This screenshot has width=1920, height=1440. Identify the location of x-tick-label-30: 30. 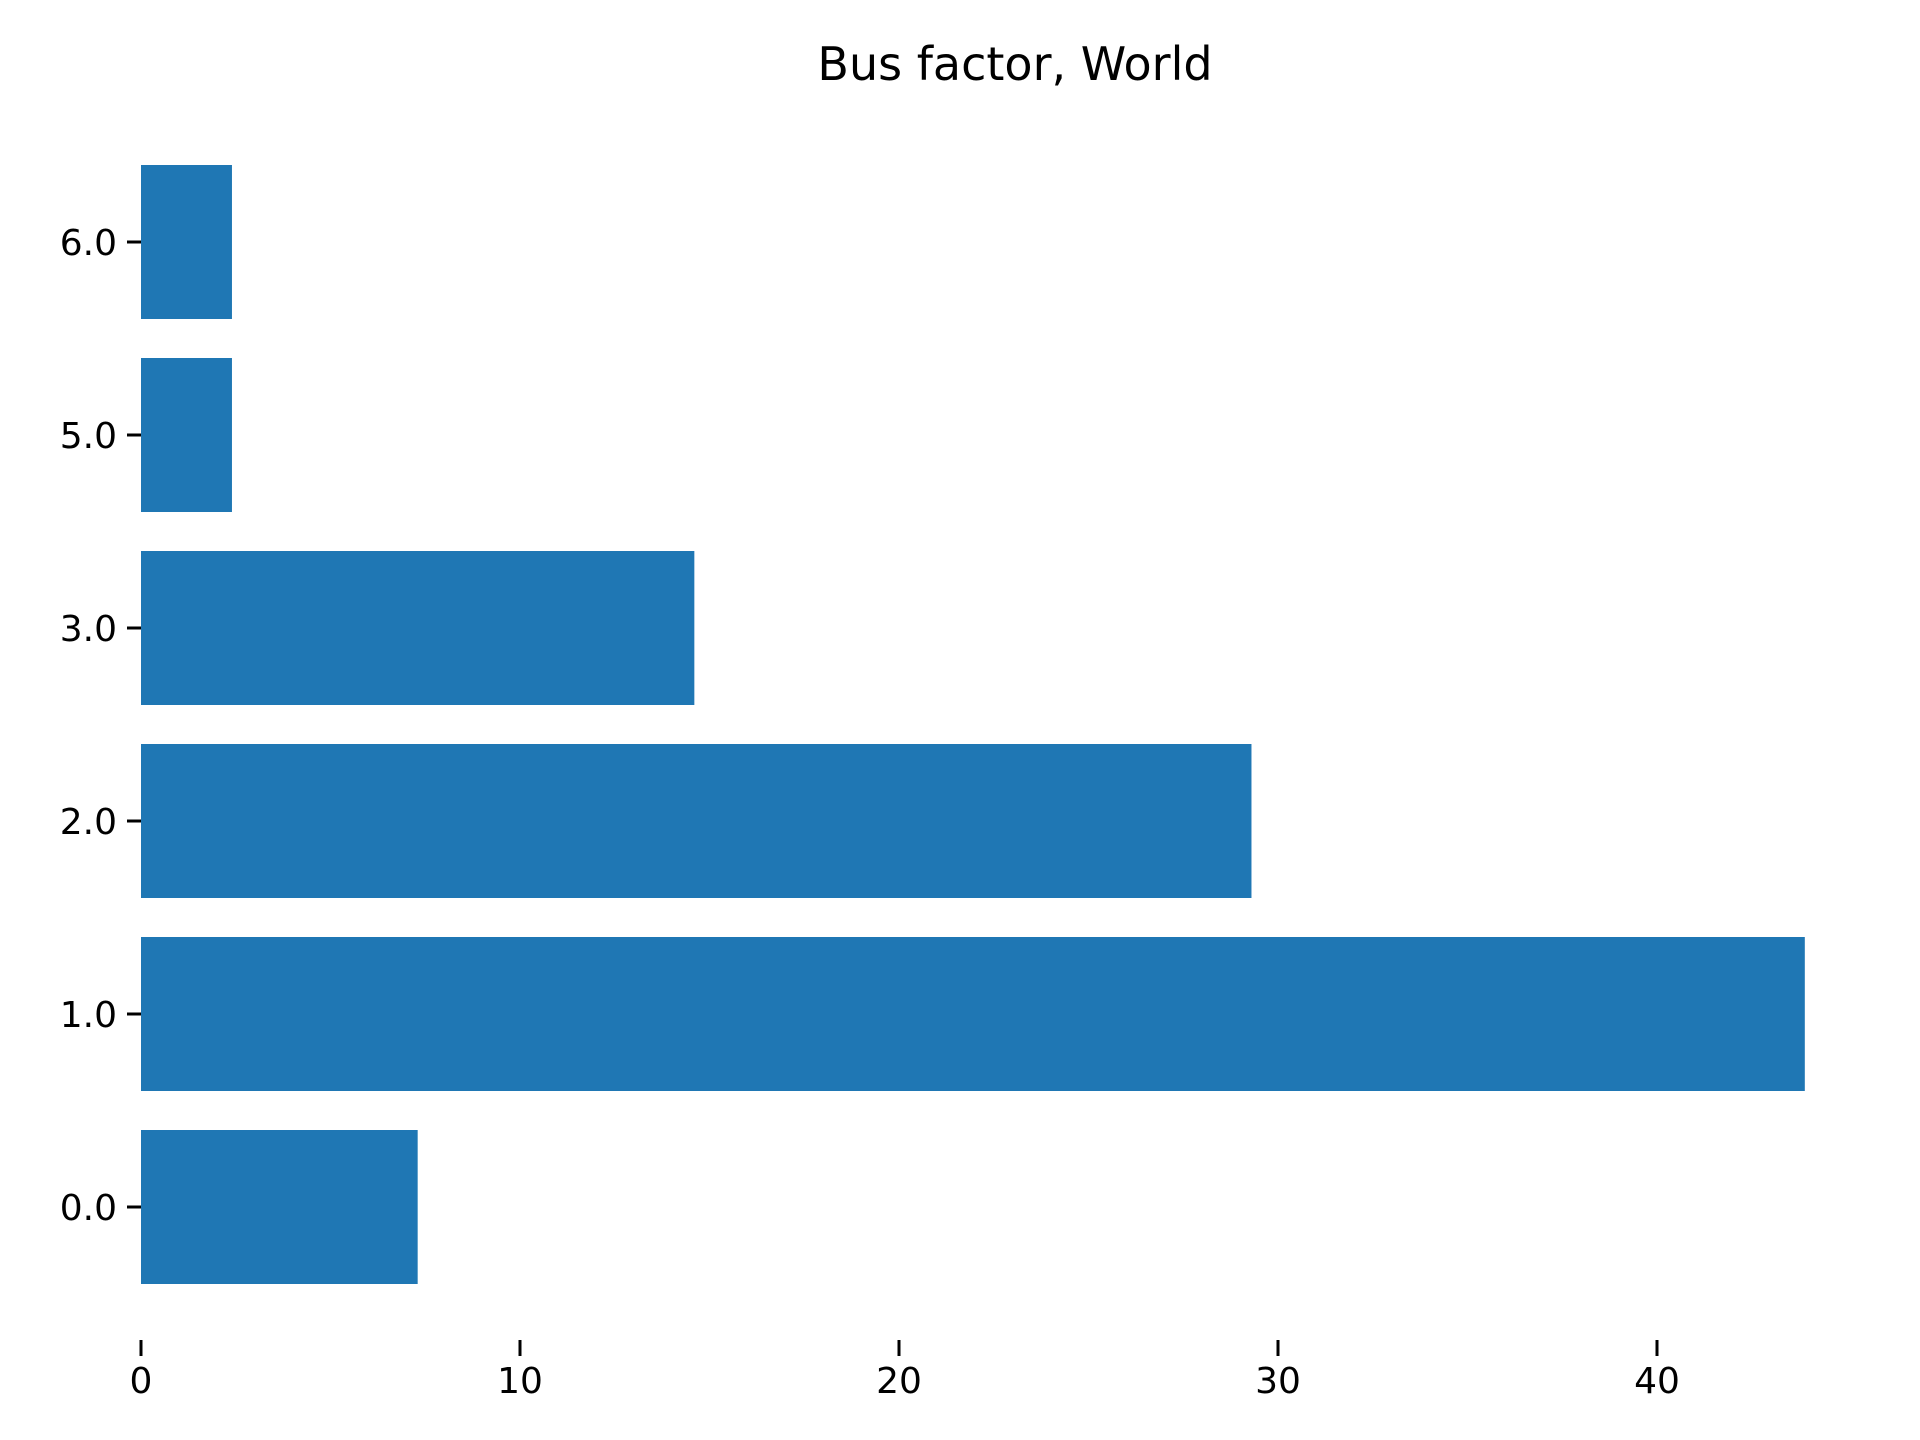
(1278, 1381).